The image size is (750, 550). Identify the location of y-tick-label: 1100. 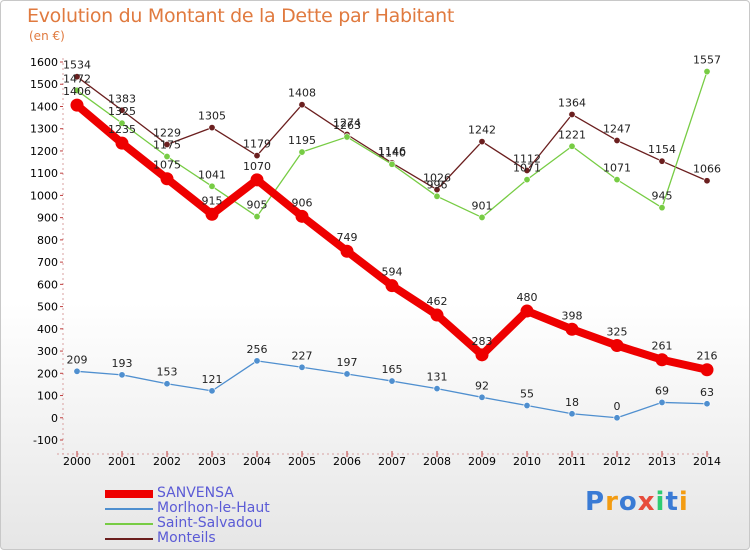
(44, 173).